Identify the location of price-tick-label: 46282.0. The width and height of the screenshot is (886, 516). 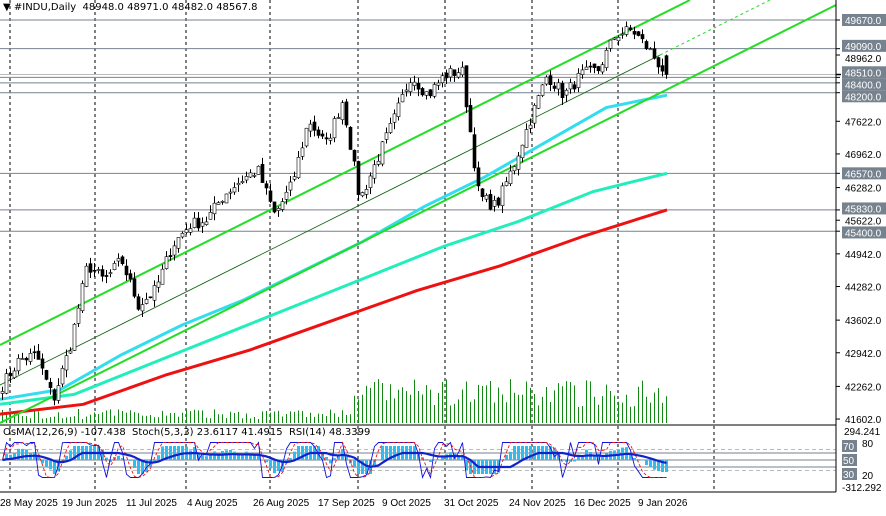
(863, 189).